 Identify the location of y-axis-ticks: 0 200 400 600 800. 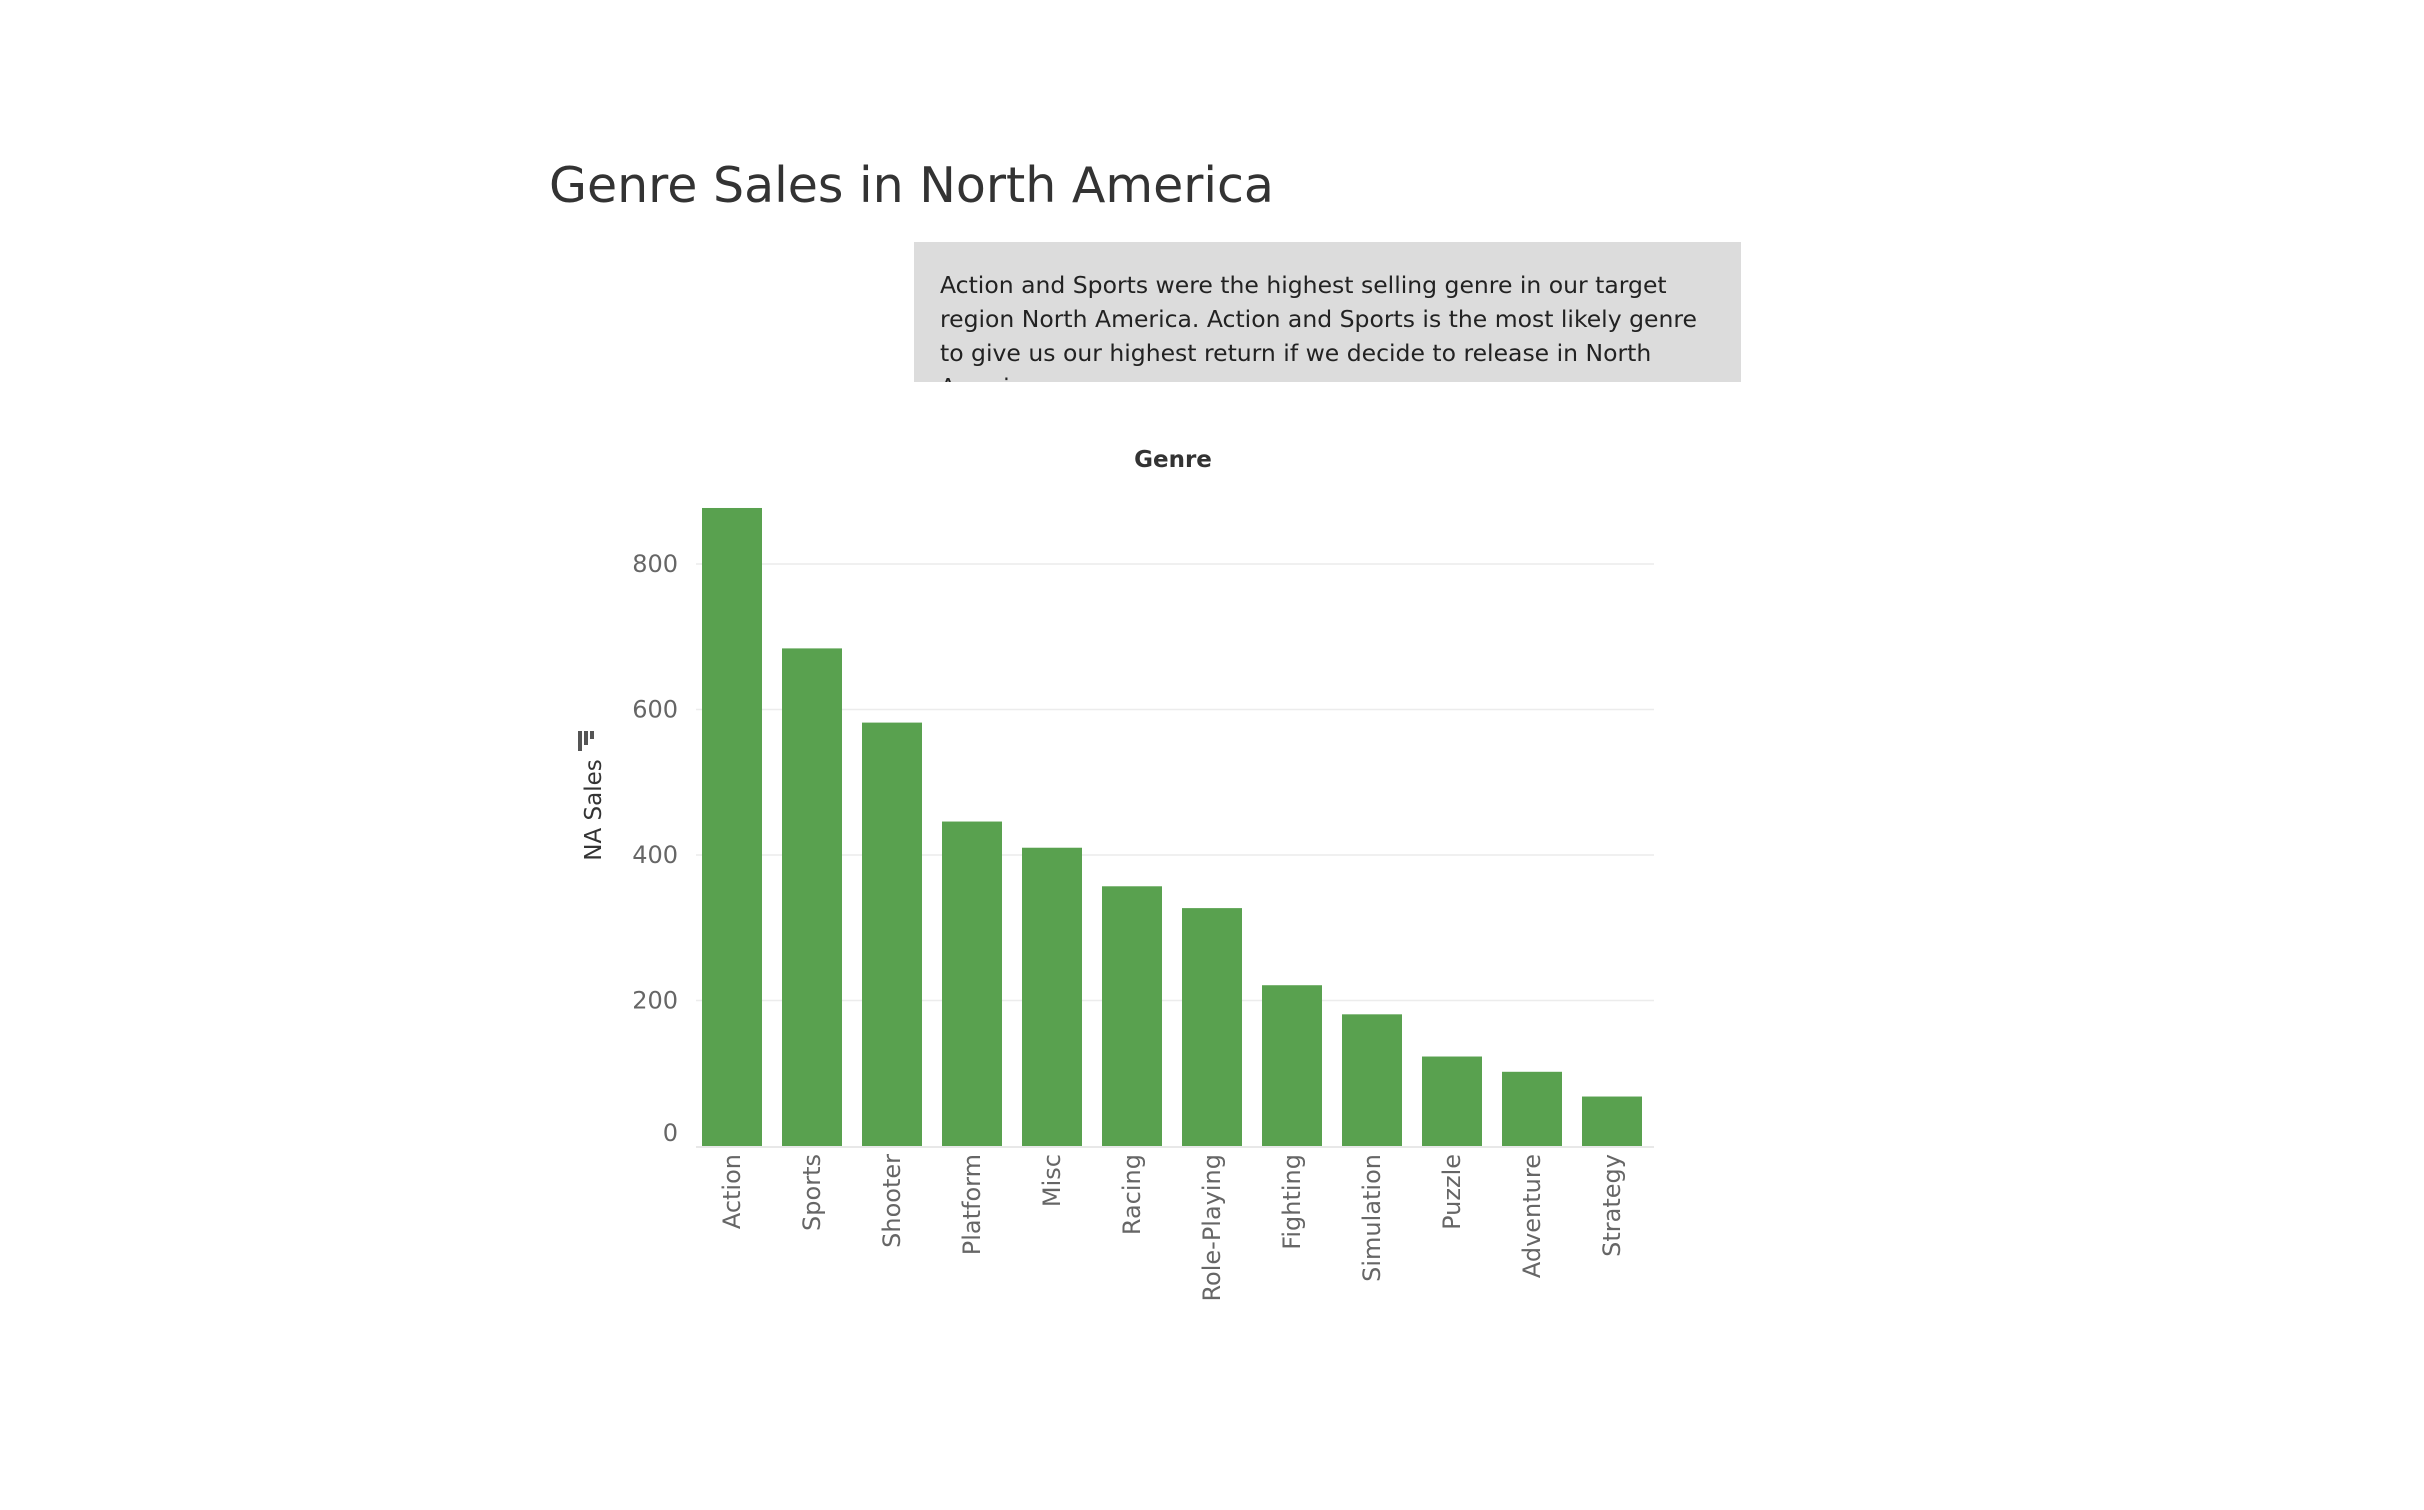
(655, 848).